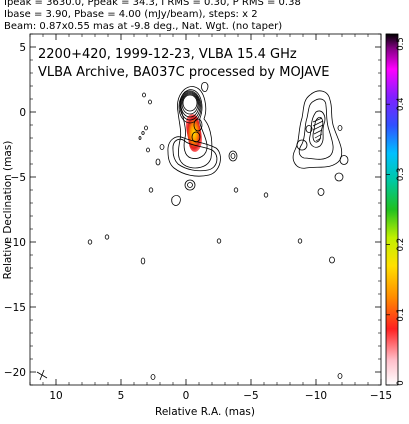  Describe the element at coordinates (8, 210) in the screenshot. I see `y-axis-label: Relative Declination (mas)` at that location.